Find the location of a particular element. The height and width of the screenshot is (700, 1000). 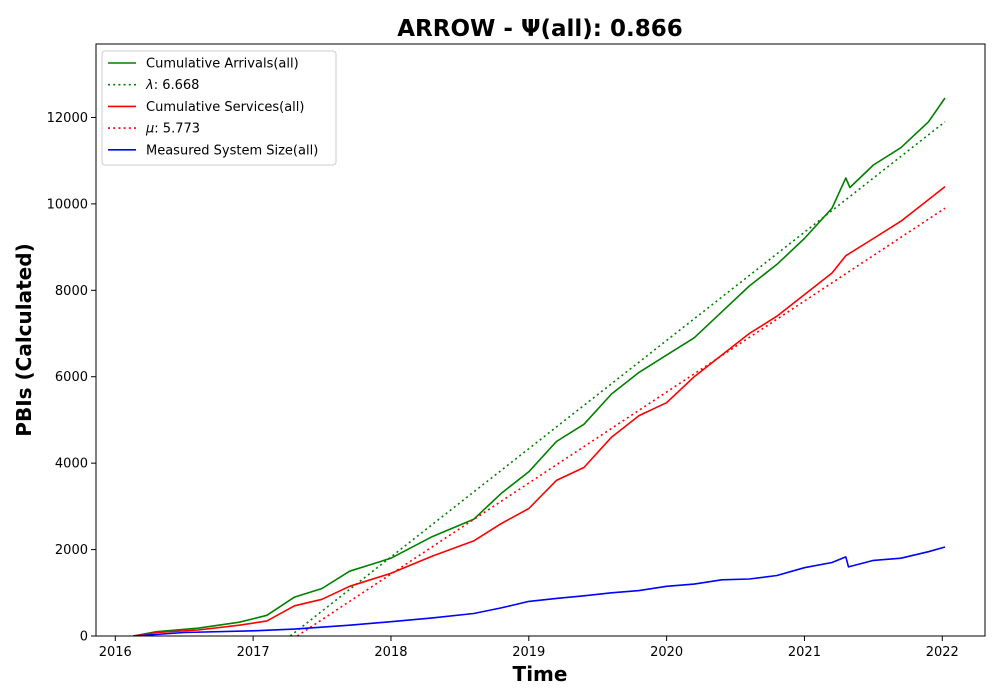

x-tick-label: 2019 is located at coordinates (528, 652).